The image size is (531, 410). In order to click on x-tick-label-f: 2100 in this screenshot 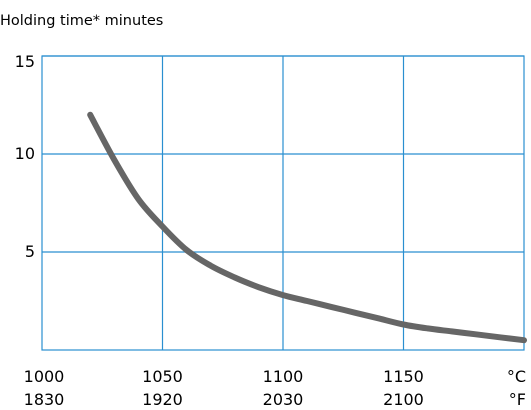, I will do `click(403, 399)`.